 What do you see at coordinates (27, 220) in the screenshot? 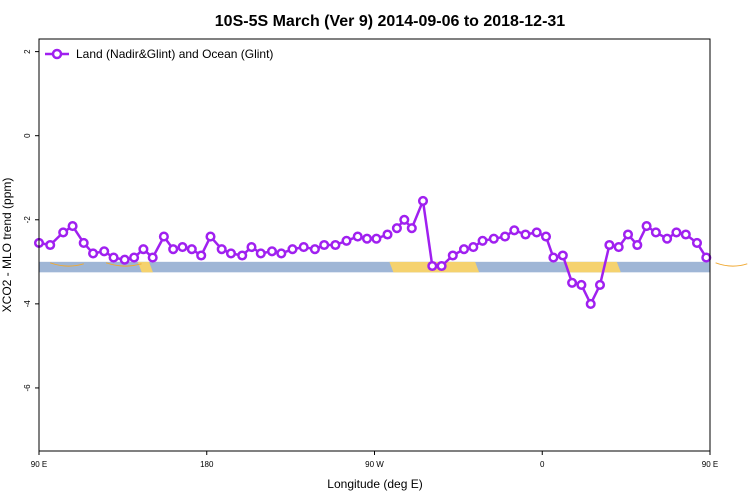
I see `y-tick-label: -2` at bounding box center [27, 220].